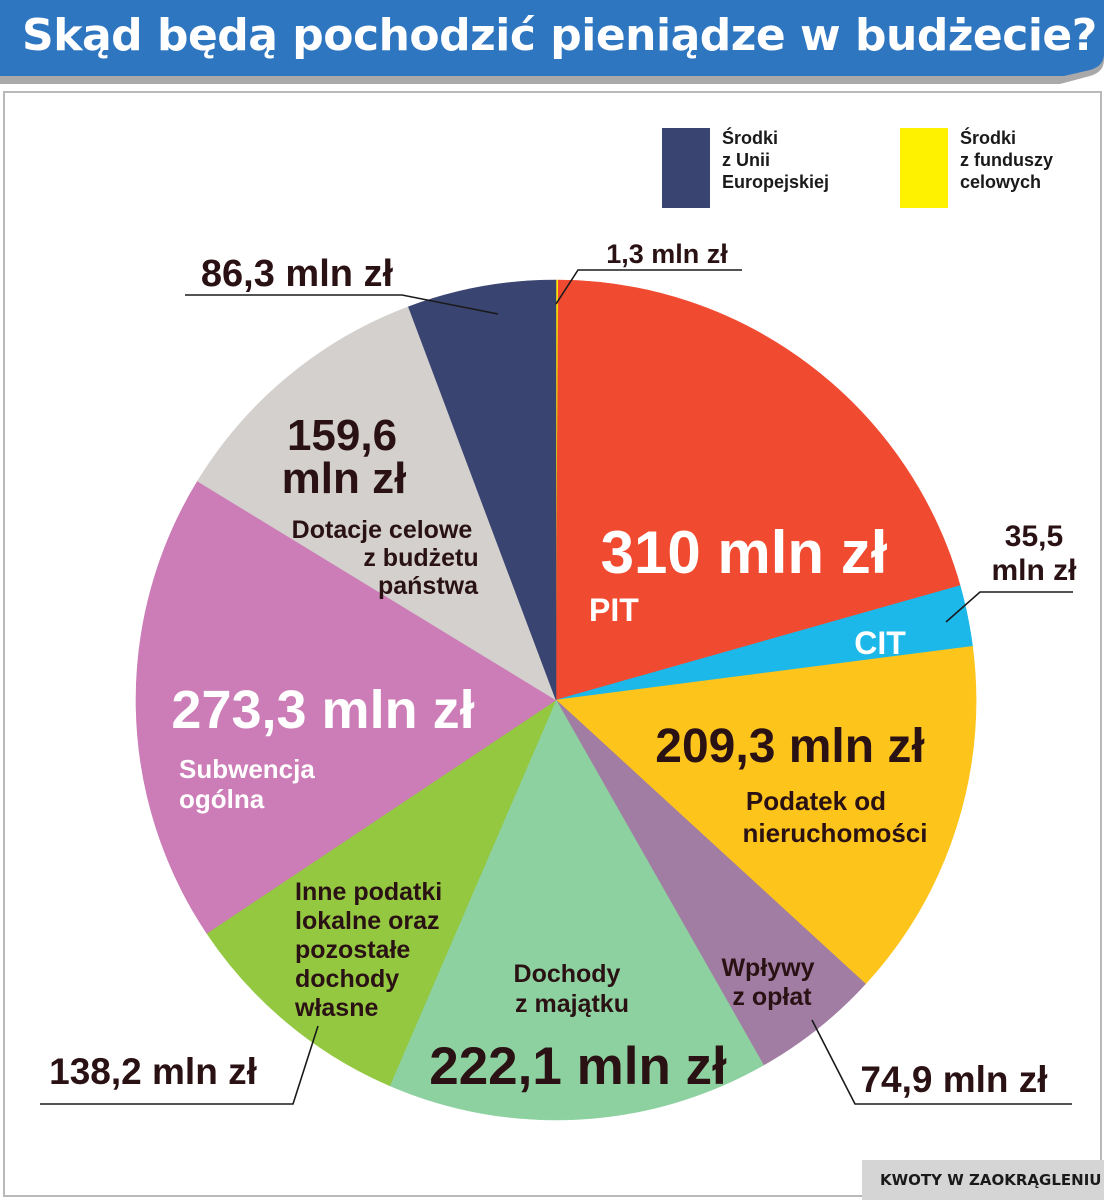 This screenshot has height=1200, width=1104. What do you see at coordinates (222, 799) in the screenshot?
I see `label-subsidy-name-2: ogólna` at bounding box center [222, 799].